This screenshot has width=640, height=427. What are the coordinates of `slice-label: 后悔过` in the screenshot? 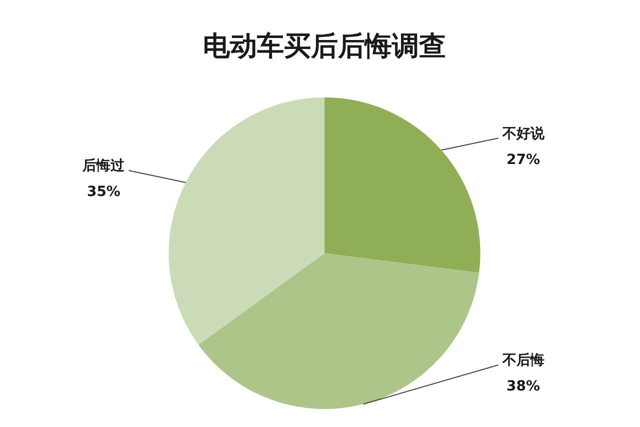 It's located at (104, 165).